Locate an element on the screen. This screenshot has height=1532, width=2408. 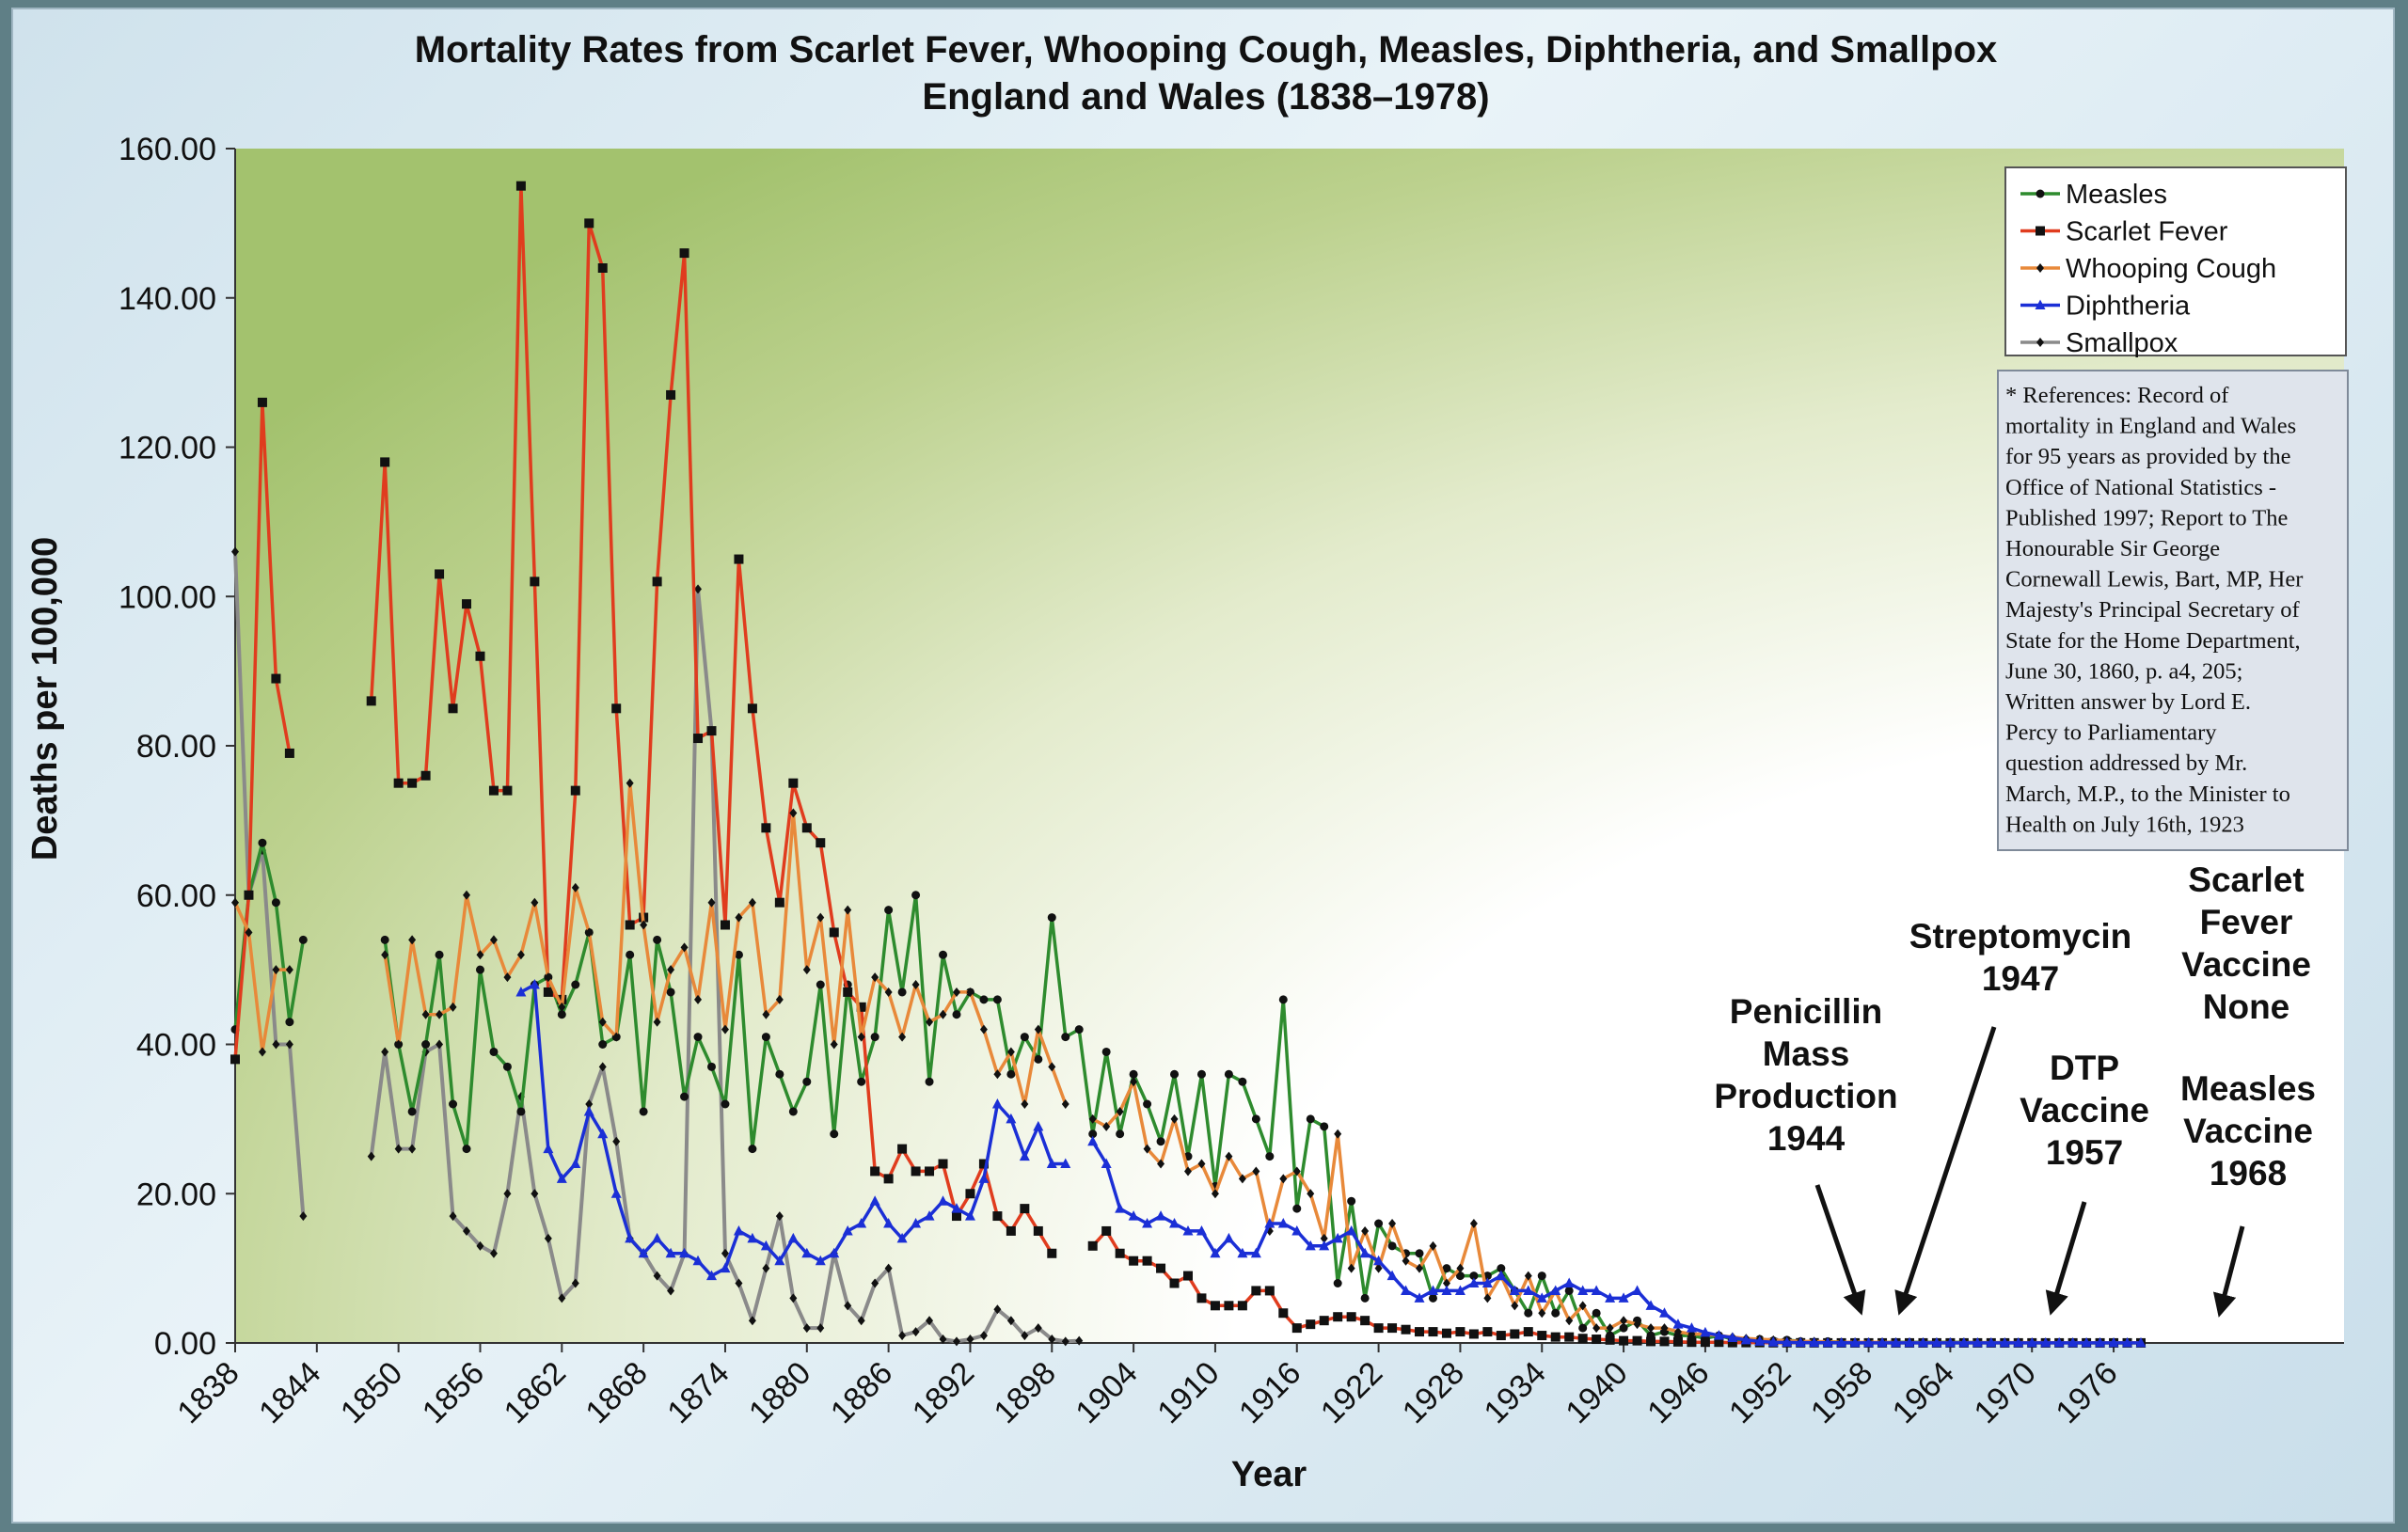
annotation-arrow is located at coordinates (2066, 1258).